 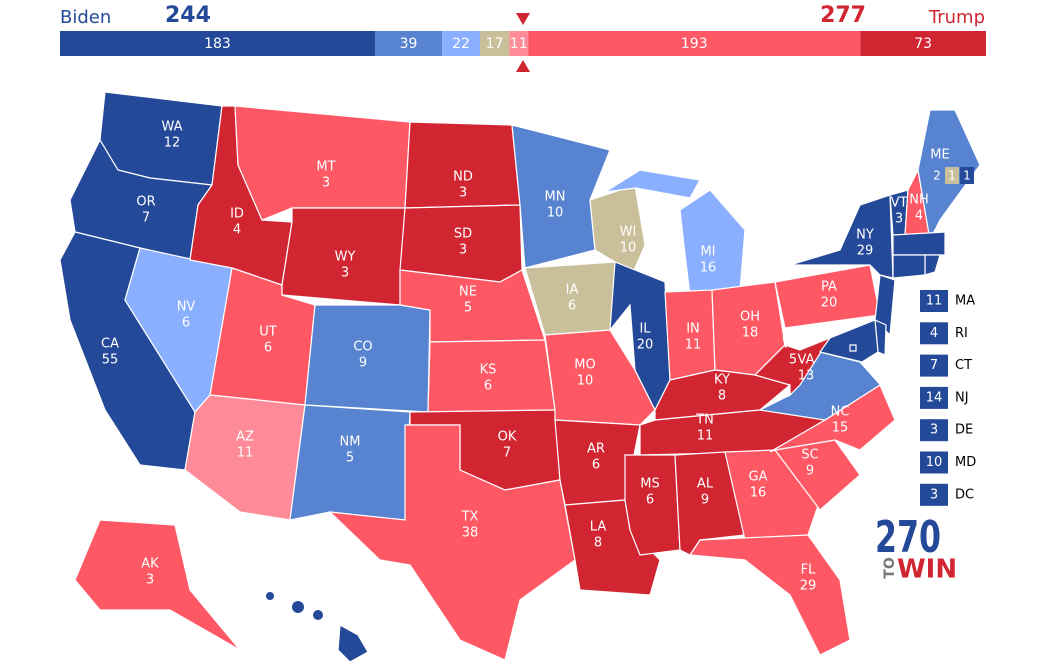 What do you see at coordinates (840, 428) in the screenshot?
I see `state-votes: 15` at bounding box center [840, 428].